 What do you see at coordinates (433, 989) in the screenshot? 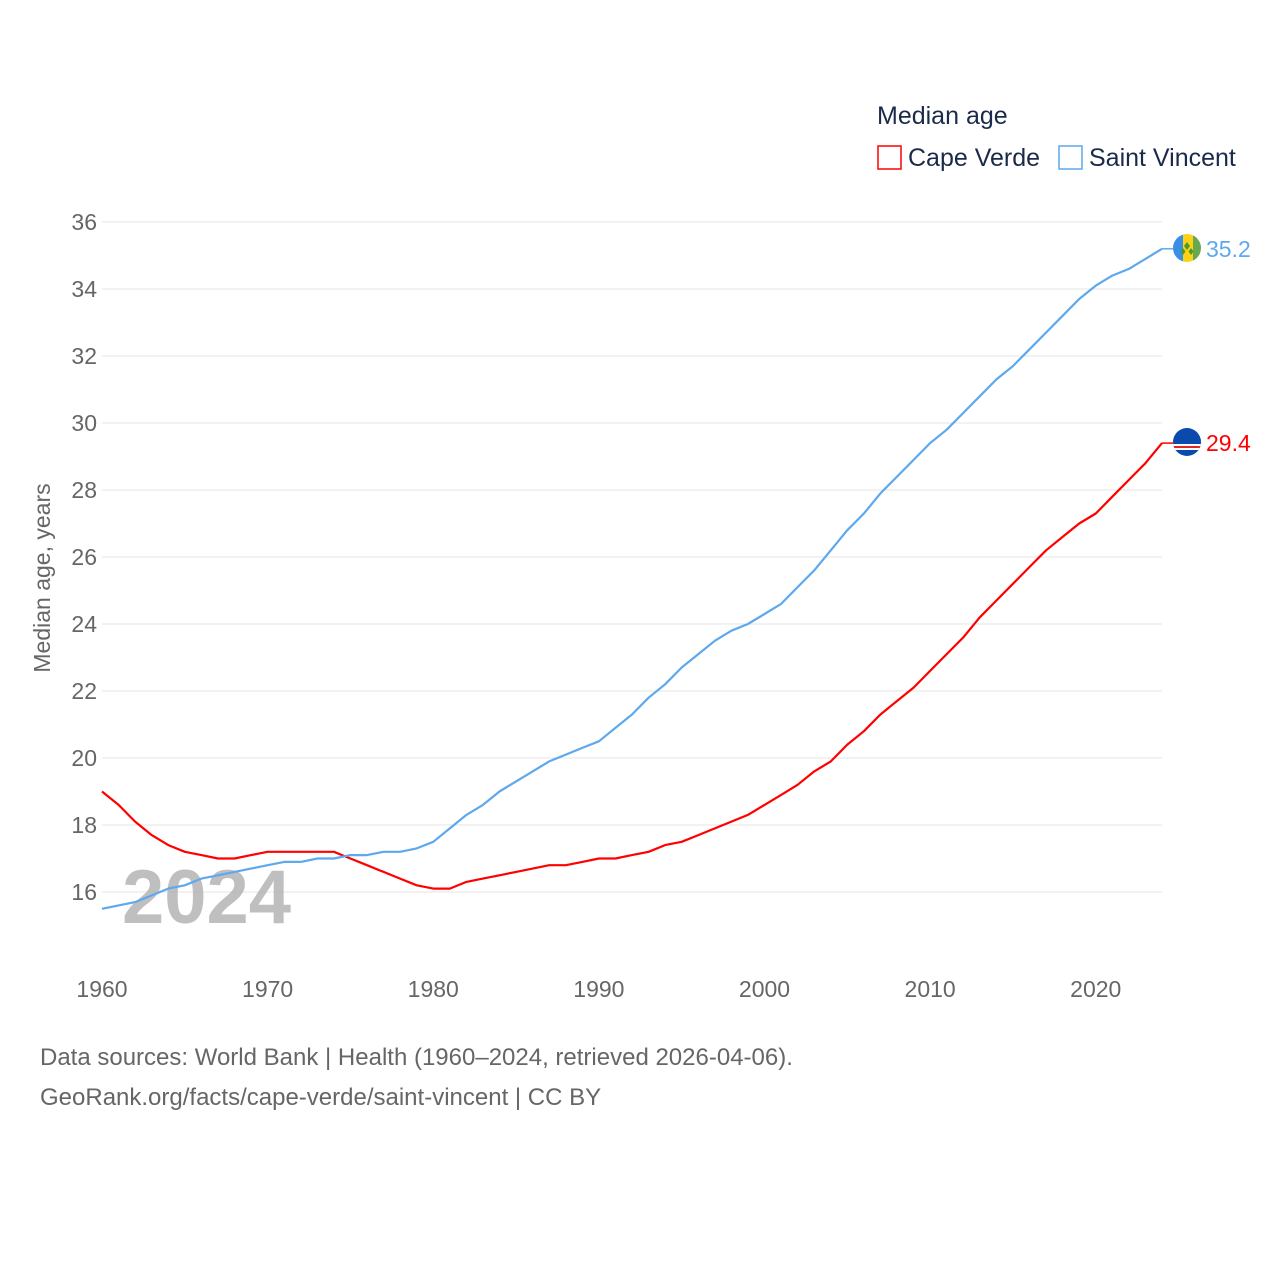
I see `x-tick-label: 1980` at bounding box center [433, 989].